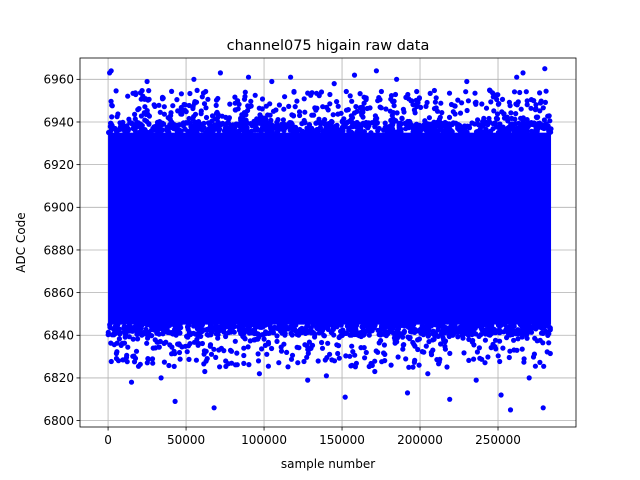 The image size is (640, 480). I want to click on x-axis-label: sample number, so click(328, 464).